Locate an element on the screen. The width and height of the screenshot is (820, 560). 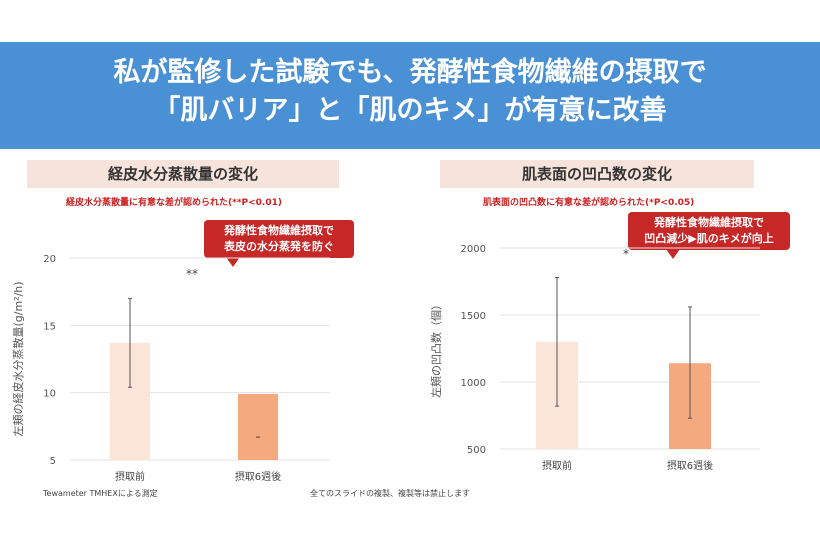
footer-copyright: 全てのスライドの複製、複製等は禁止します is located at coordinates (390, 493).